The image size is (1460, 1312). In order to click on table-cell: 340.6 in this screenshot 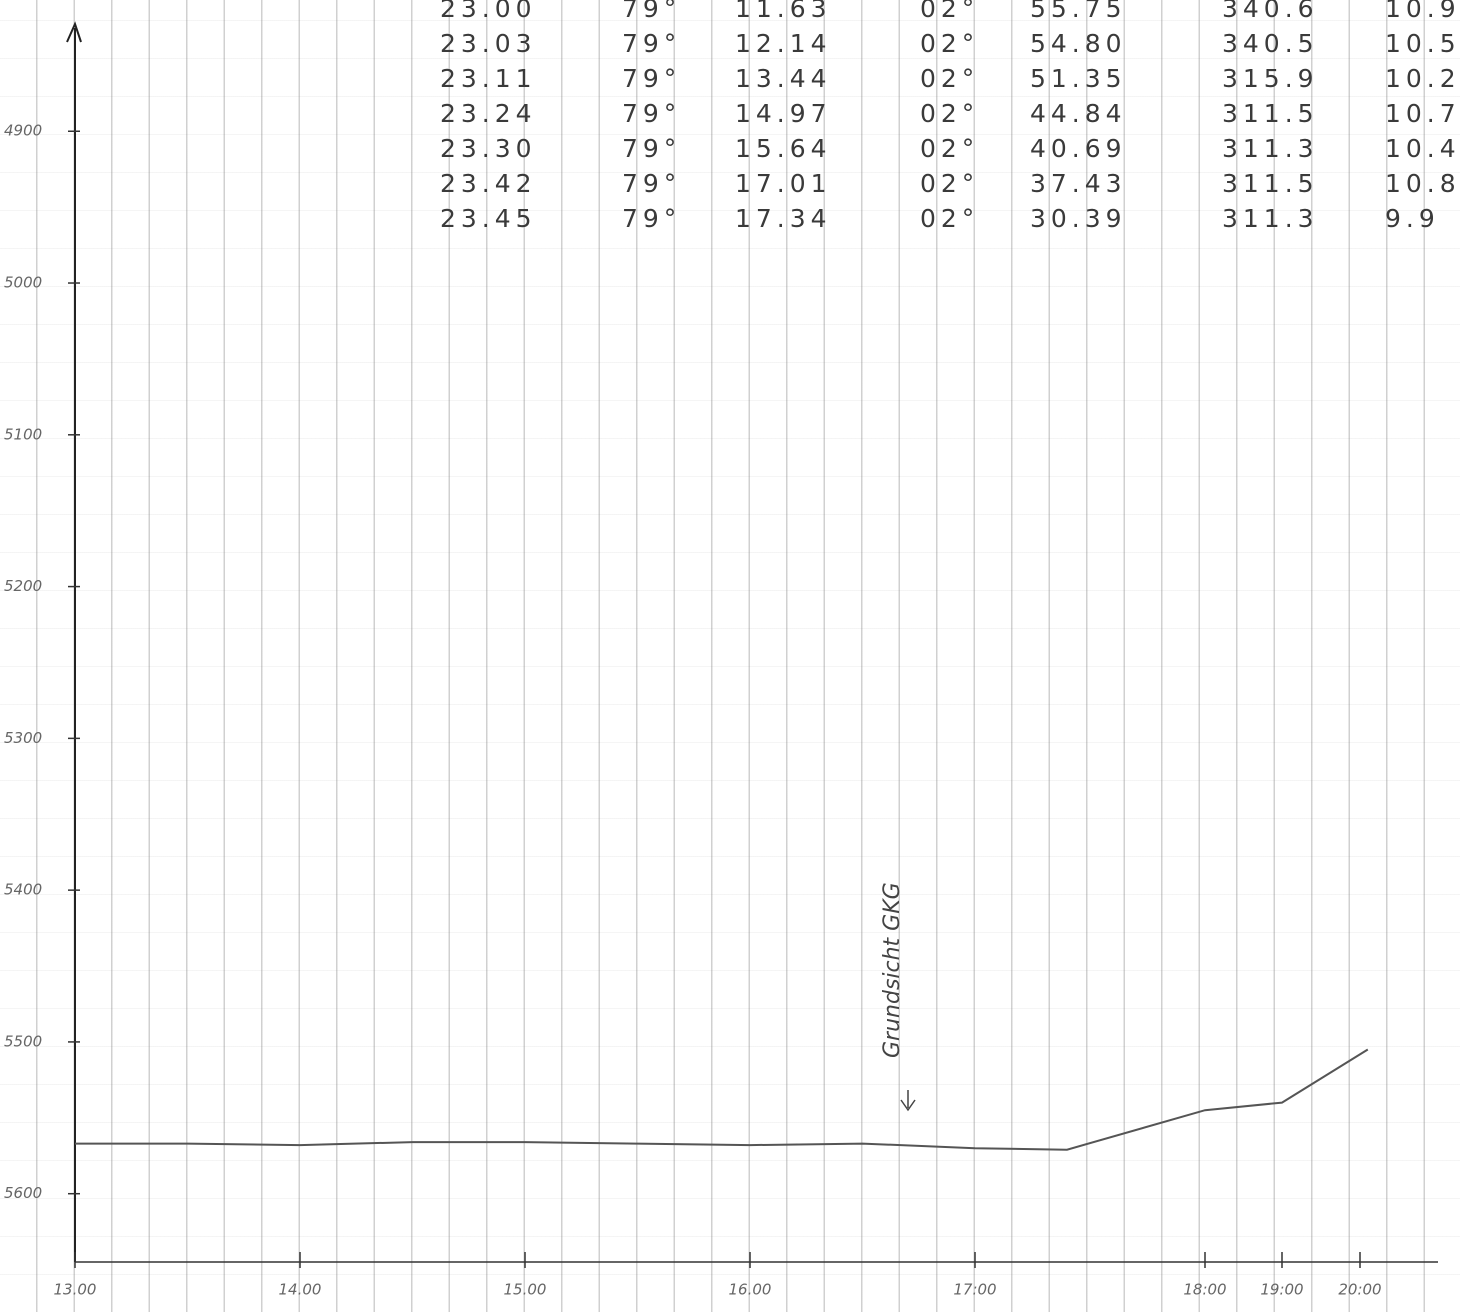, I will do `click(1270, 11)`.